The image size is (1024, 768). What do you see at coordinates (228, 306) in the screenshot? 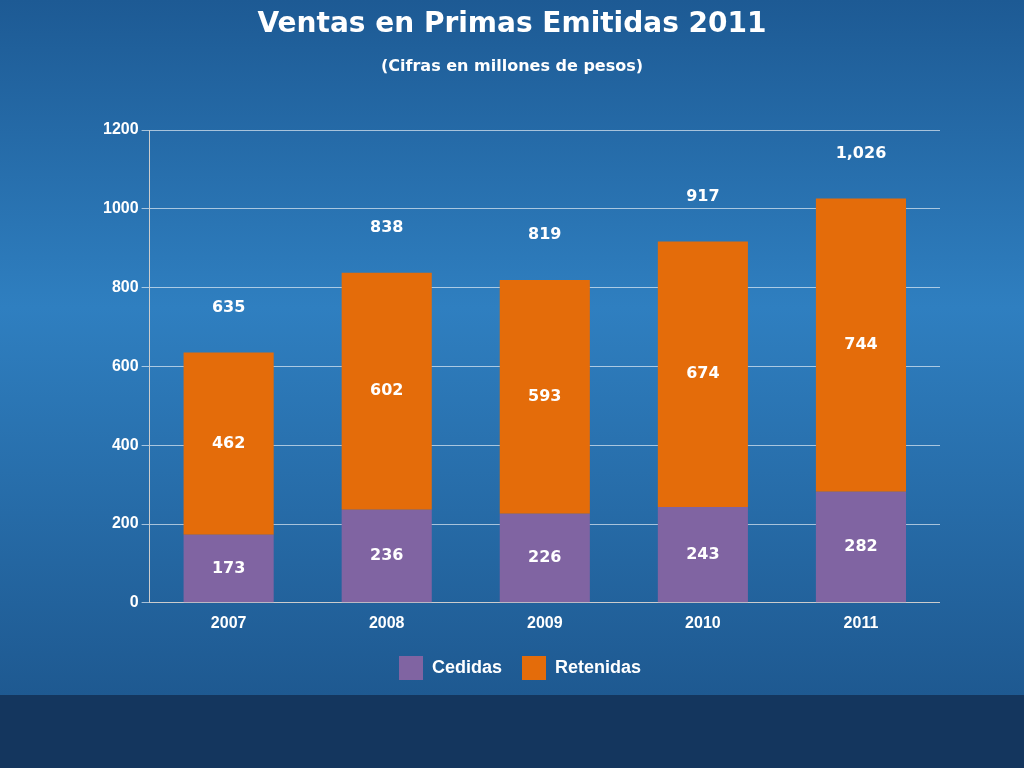
I see `total-label: 635` at bounding box center [228, 306].